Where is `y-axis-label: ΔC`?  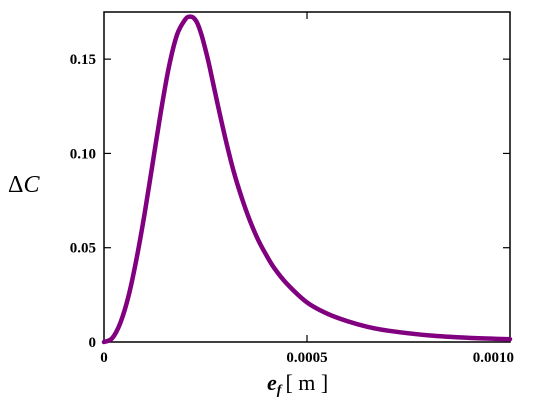 y-axis-label: ΔC is located at coordinates (24, 185).